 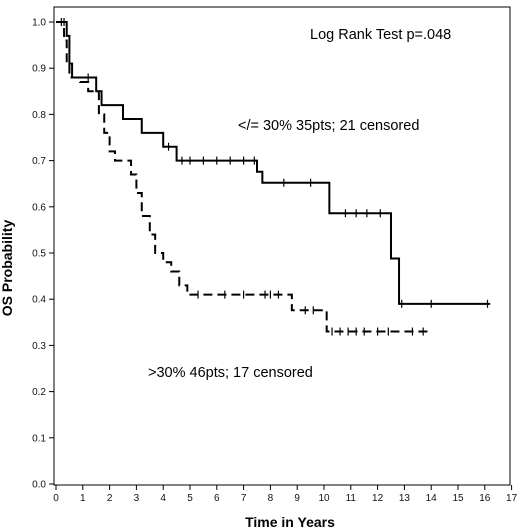 I want to click on y-tick-label: 0.3, so click(x=39, y=346).